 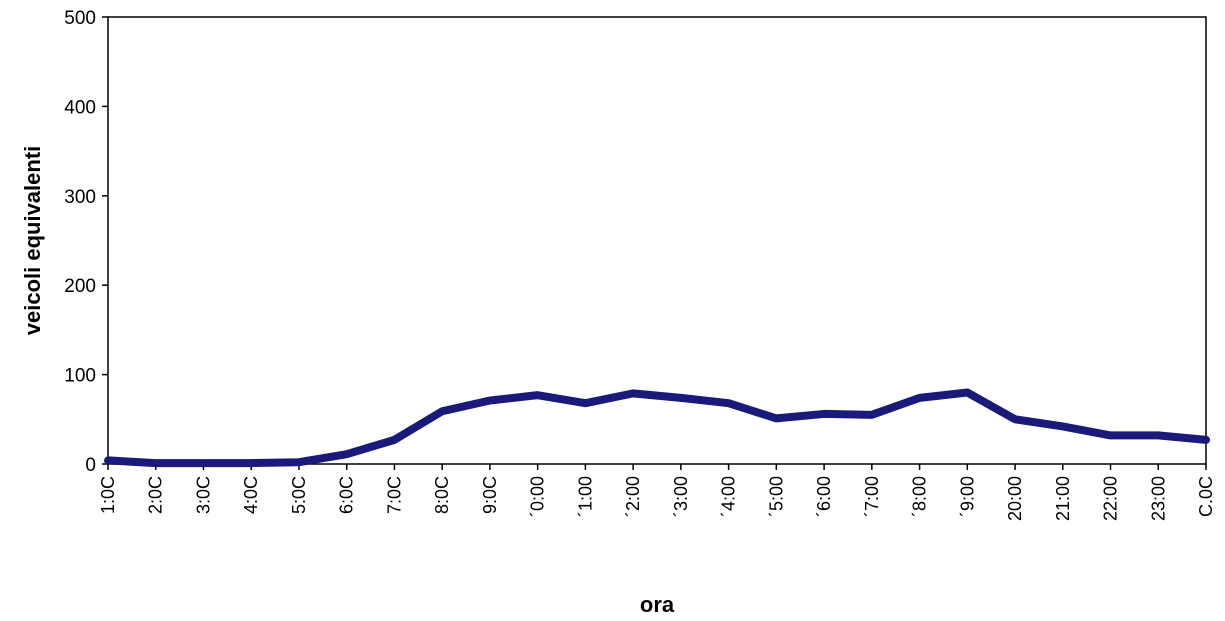 I want to click on x-tick-label: 7:0C, so click(x=394, y=495).